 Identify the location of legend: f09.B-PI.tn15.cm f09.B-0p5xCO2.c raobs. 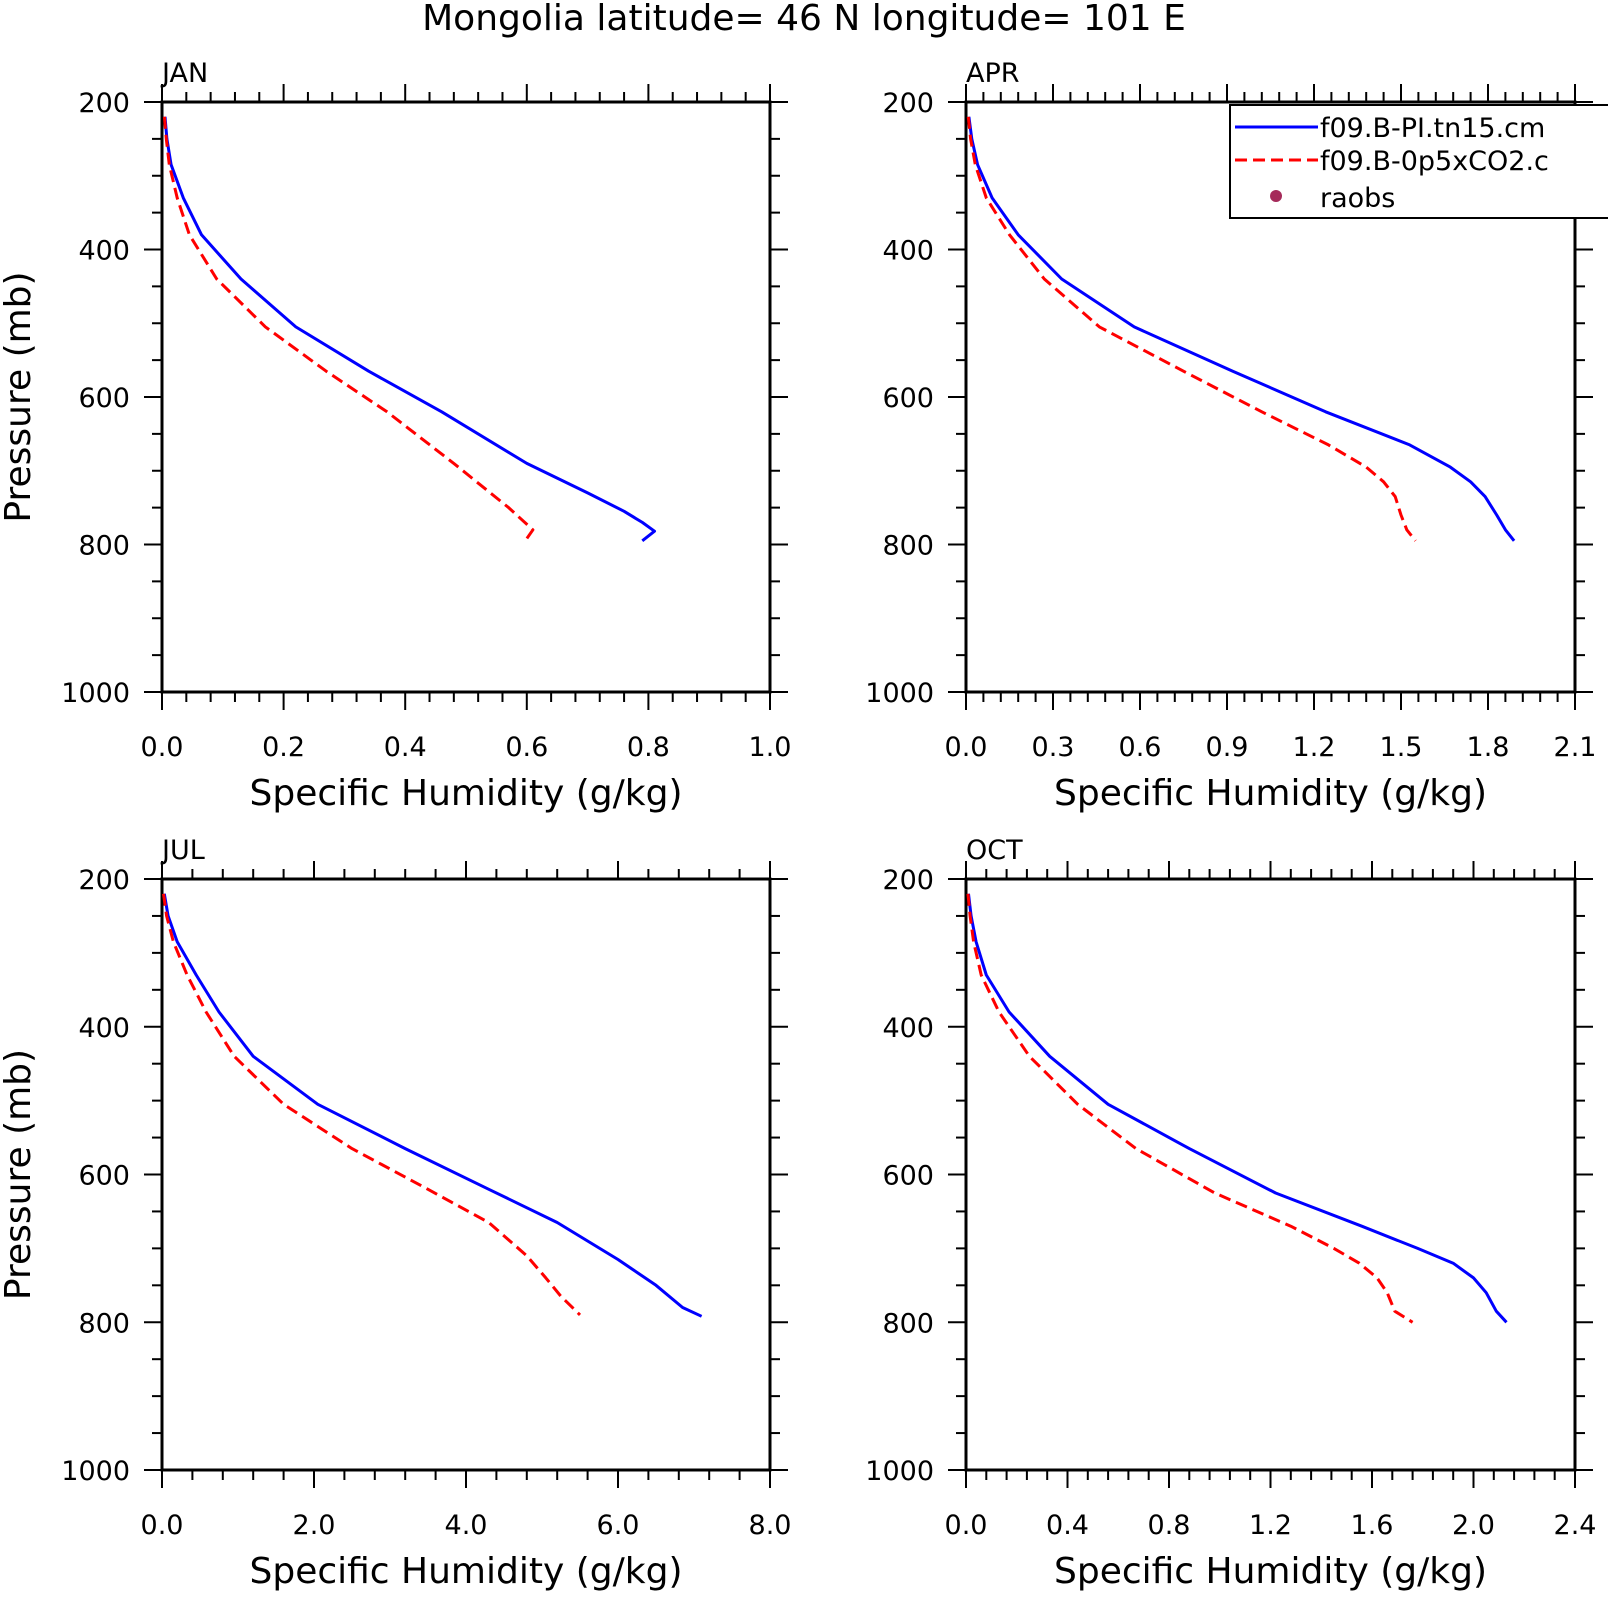
(1418, 161).